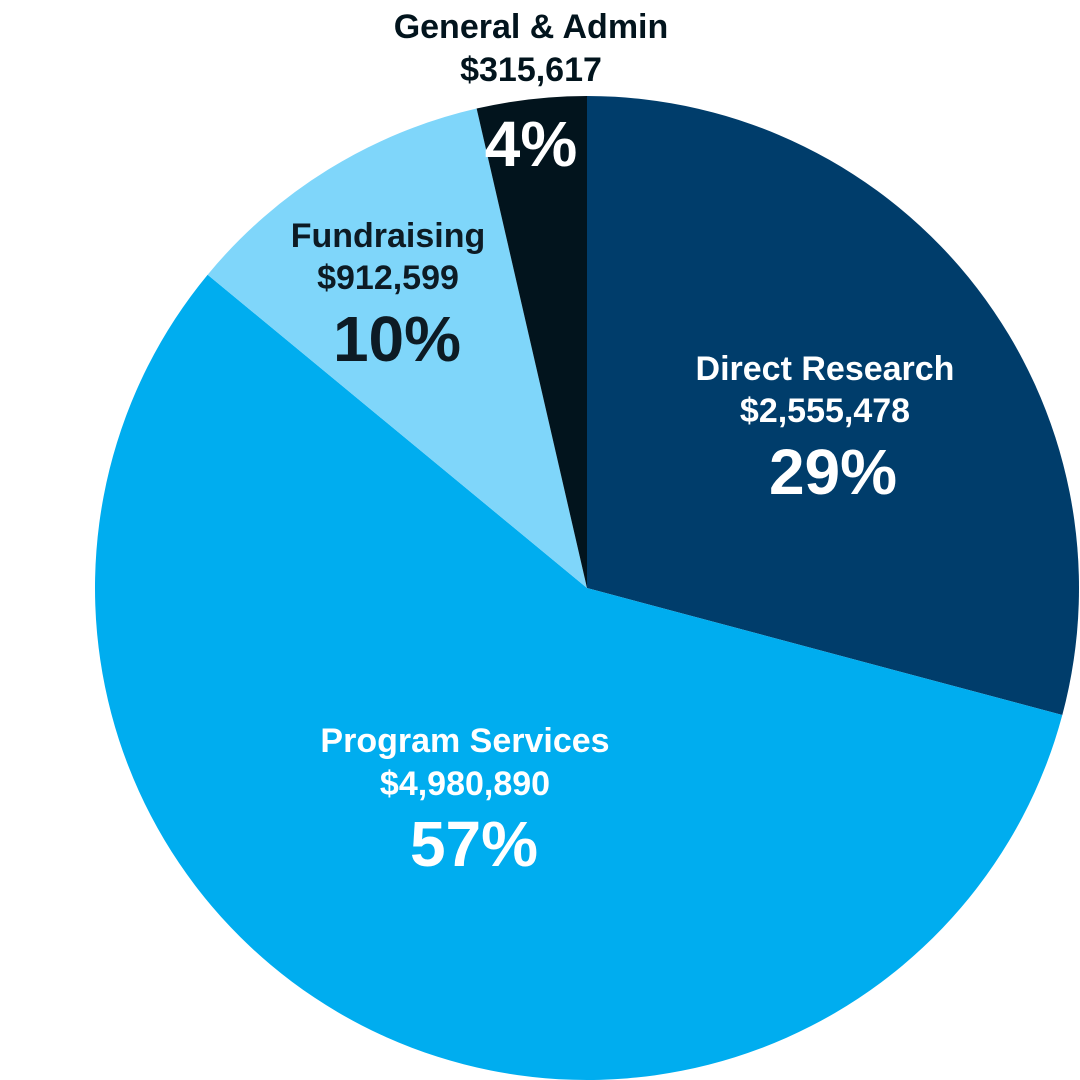 This screenshot has height=1080, width=1080. What do you see at coordinates (464, 741) in the screenshot?
I see `slice-label-program-services: Program Services` at bounding box center [464, 741].